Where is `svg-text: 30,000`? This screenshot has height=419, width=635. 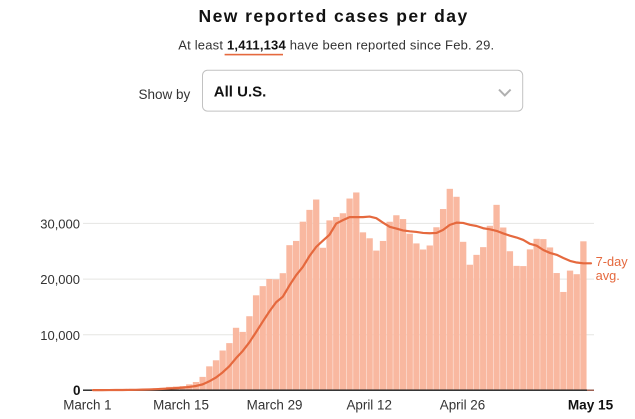
svg-text: 30,000 is located at coordinates (60, 223).